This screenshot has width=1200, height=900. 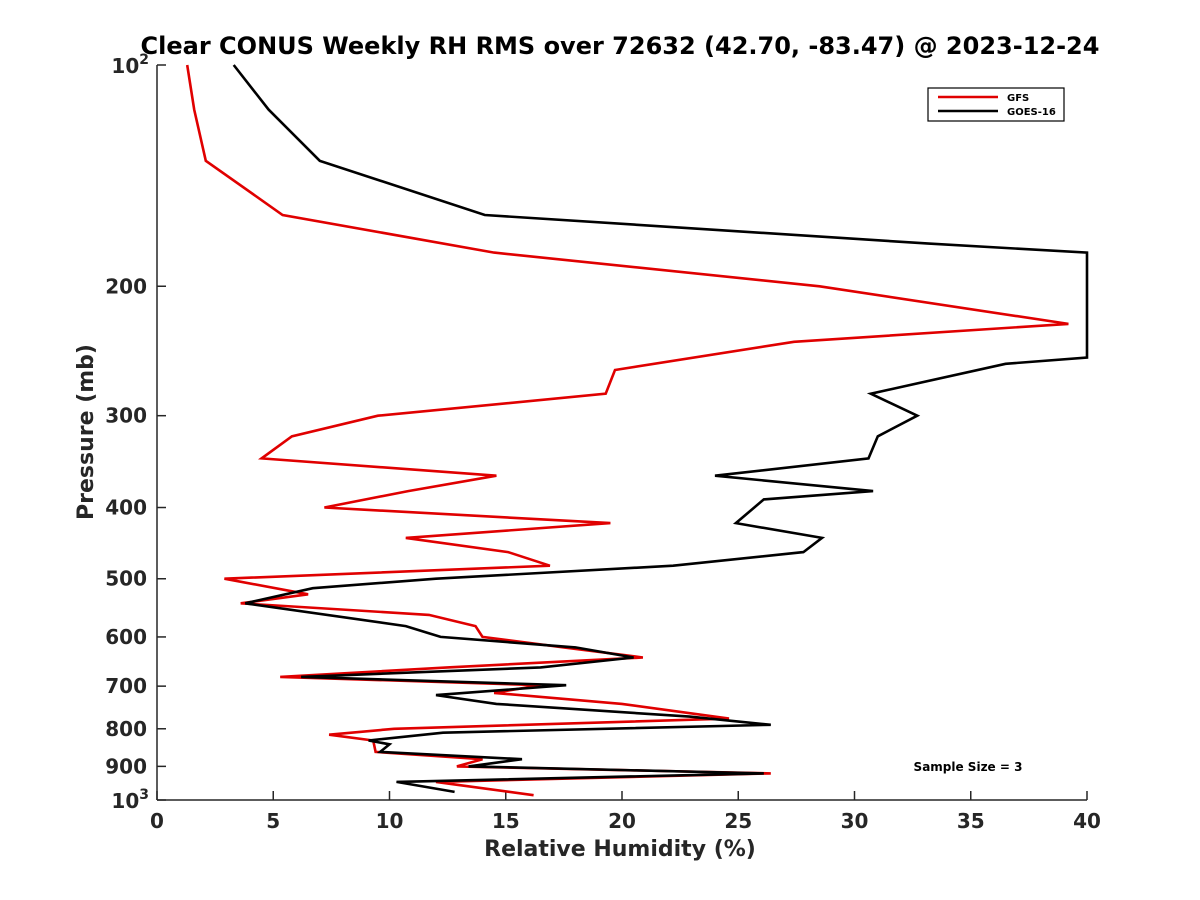 What do you see at coordinates (157, 821) in the screenshot?
I see `x-tick-label: 0` at bounding box center [157, 821].